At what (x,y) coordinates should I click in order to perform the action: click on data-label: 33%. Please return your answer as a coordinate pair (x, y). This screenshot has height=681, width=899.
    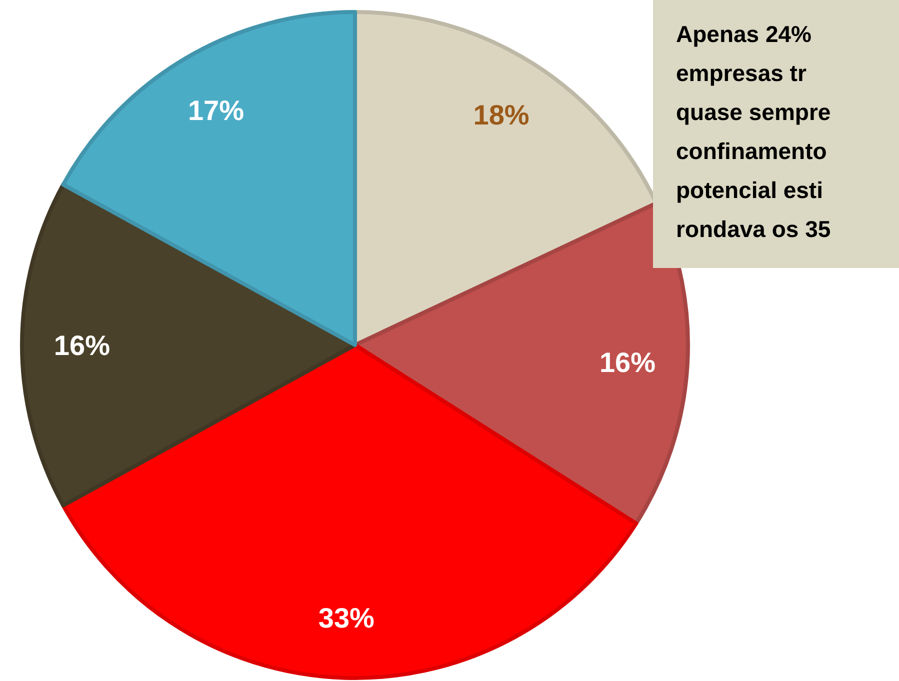
    Looking at the image, I should click on (346, 618).